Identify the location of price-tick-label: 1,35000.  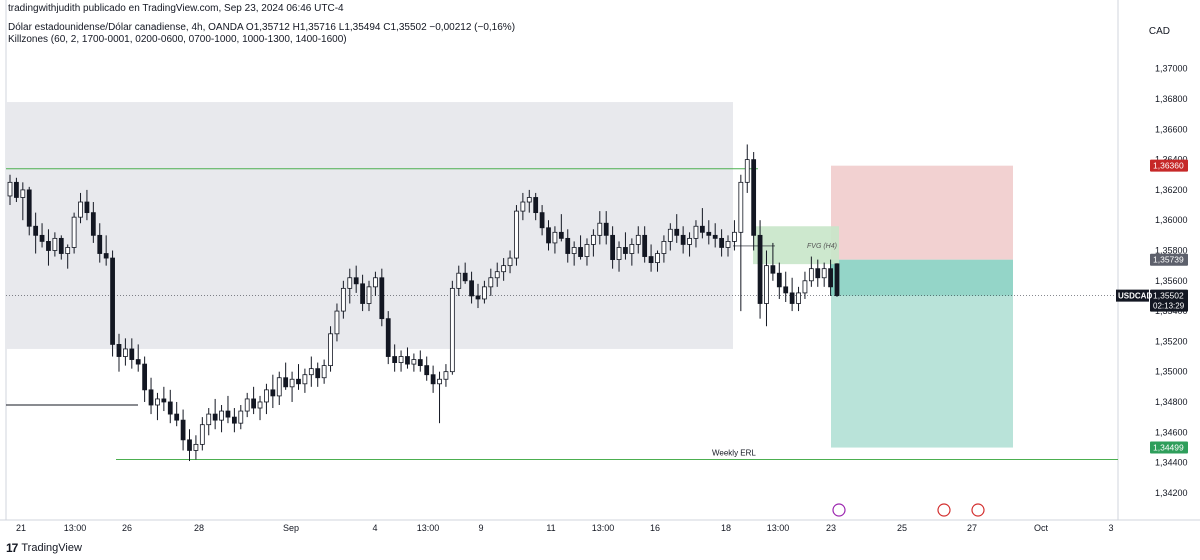
(1171, 372).